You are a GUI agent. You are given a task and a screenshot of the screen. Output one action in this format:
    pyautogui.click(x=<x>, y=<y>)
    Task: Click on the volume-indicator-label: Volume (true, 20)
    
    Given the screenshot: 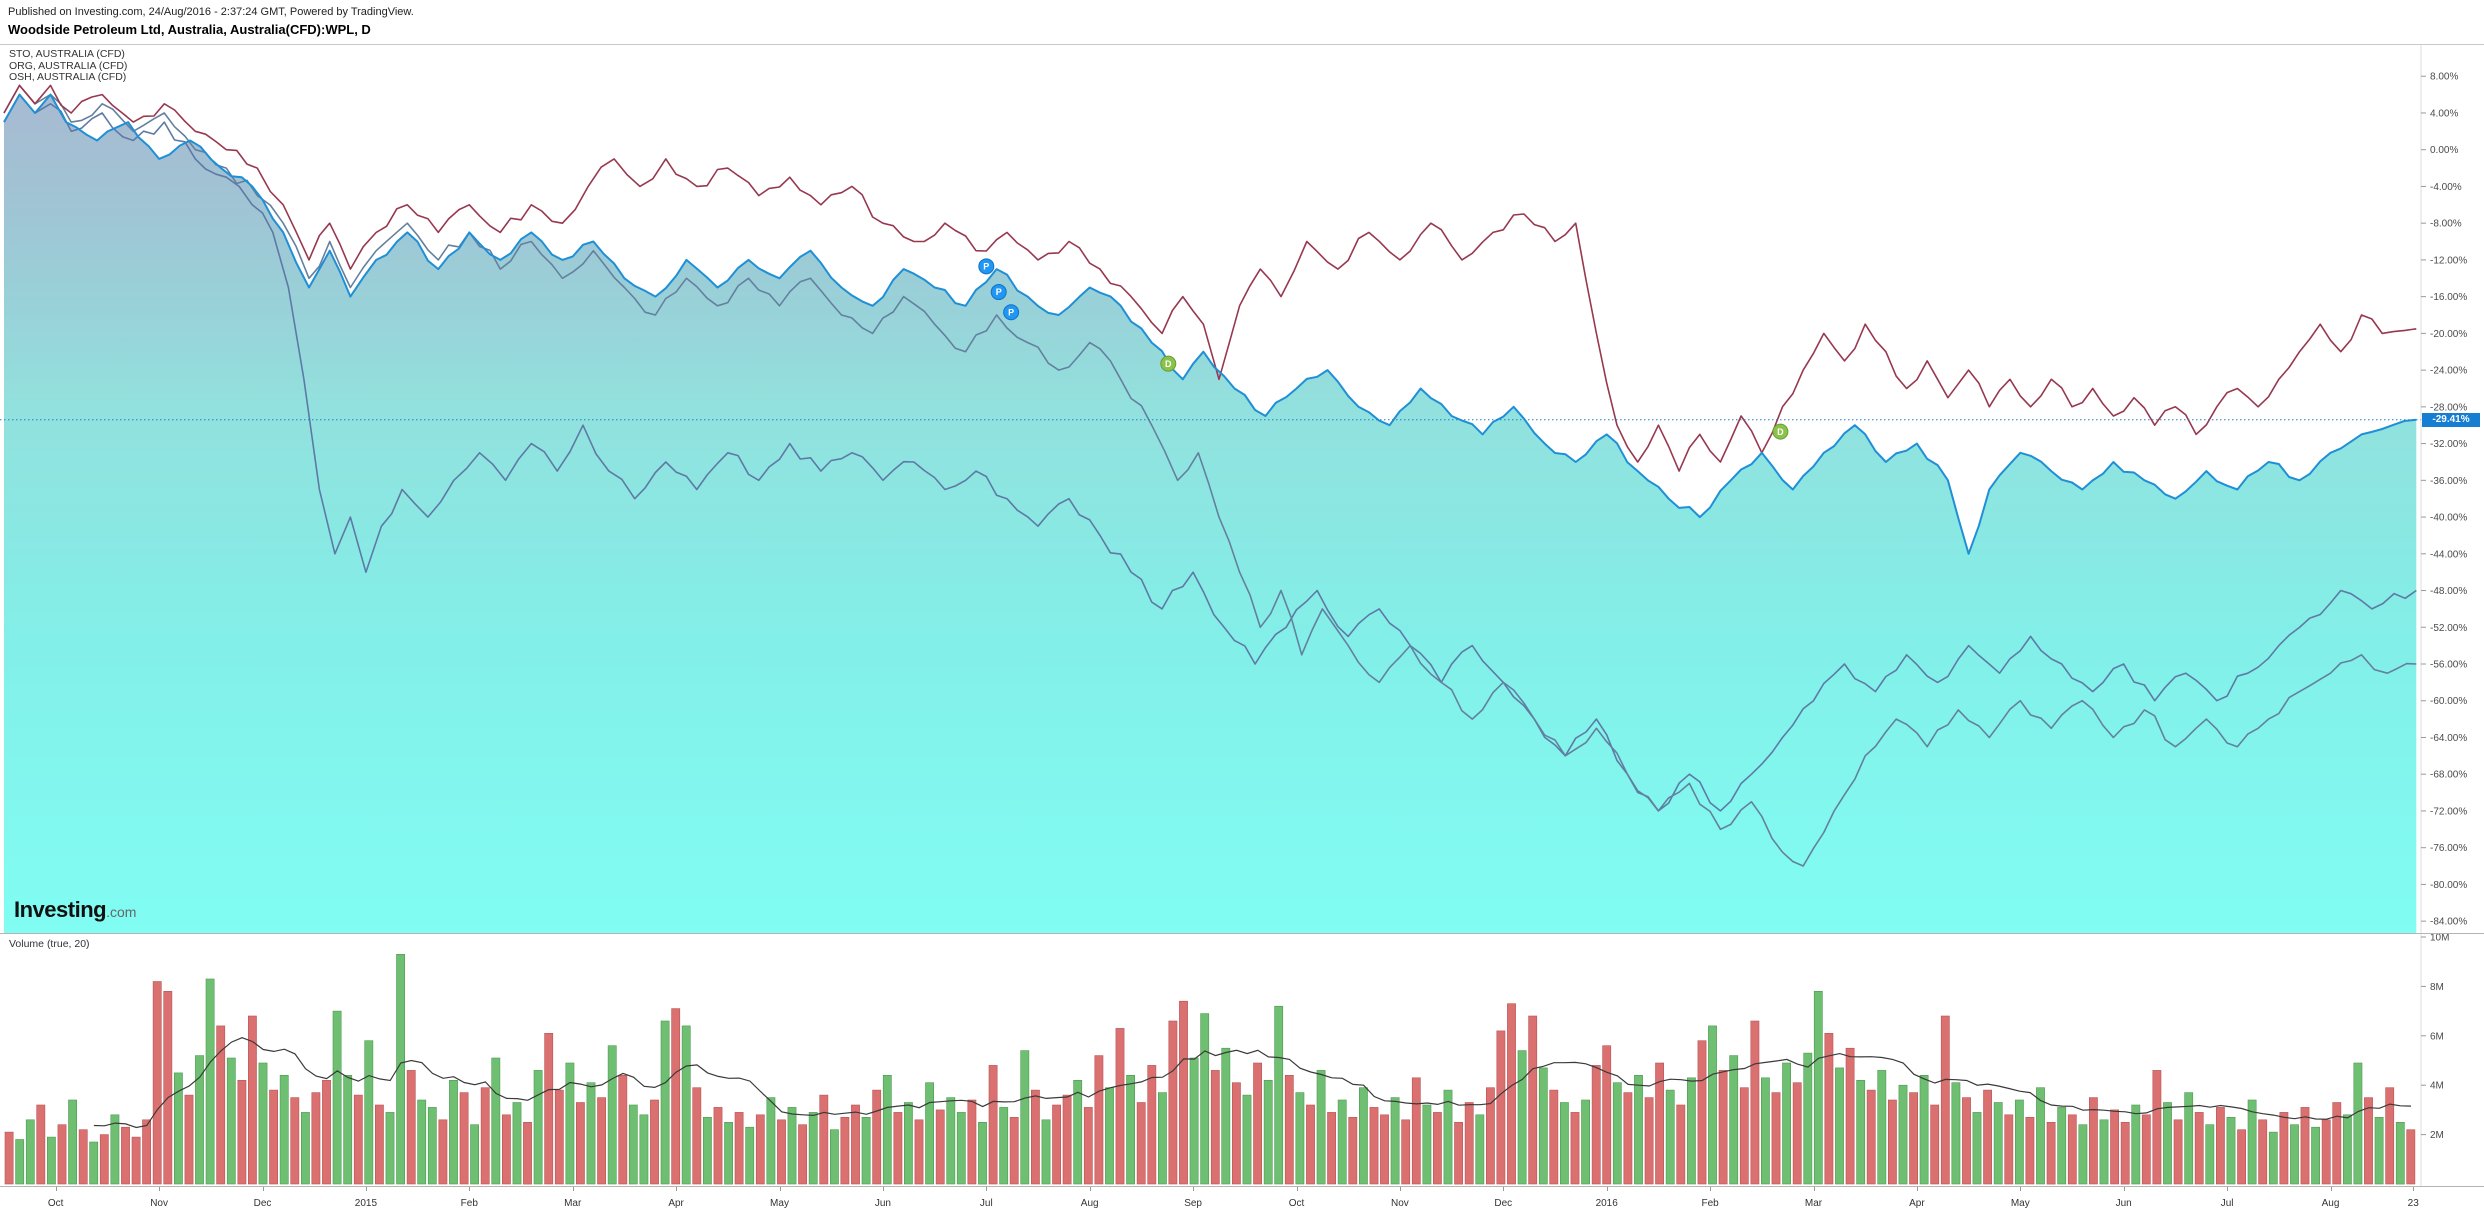 What is the action you would take?
    pyautogui.click(x=49, y=944)
    